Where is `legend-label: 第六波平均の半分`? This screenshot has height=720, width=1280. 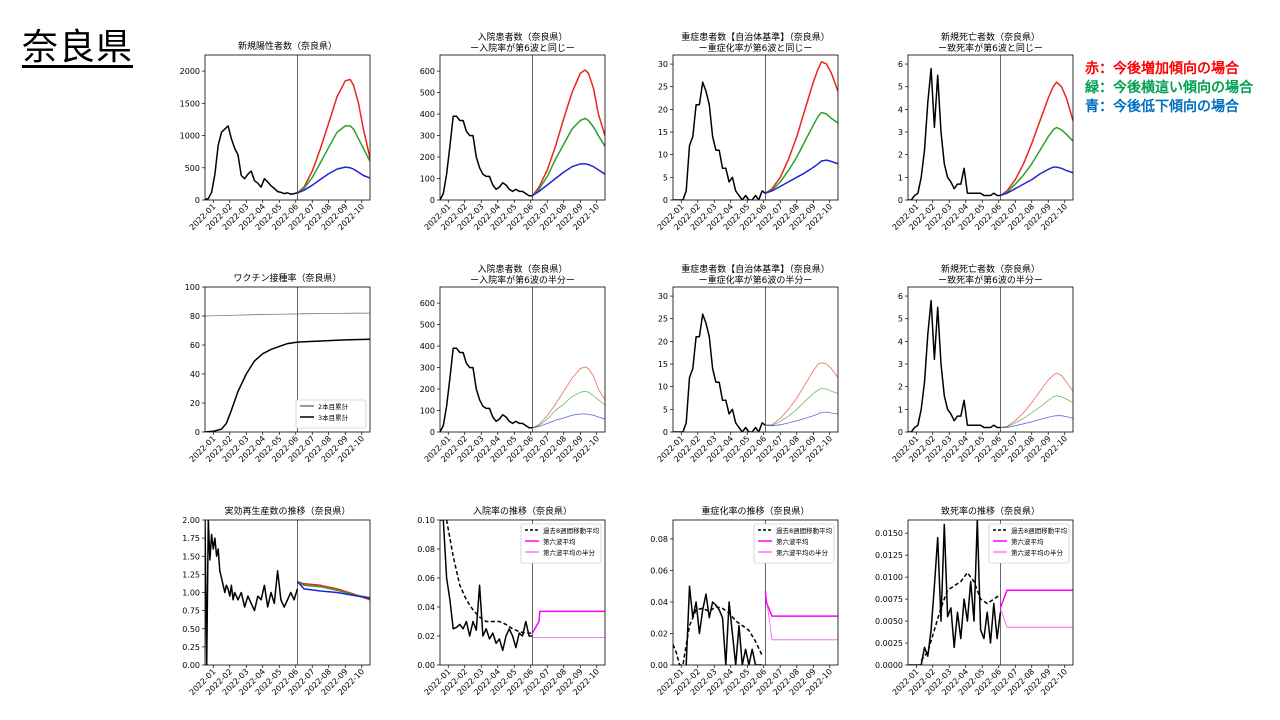 legend-label: 第六波平均の半分 is located at coordinates (1037, 552).